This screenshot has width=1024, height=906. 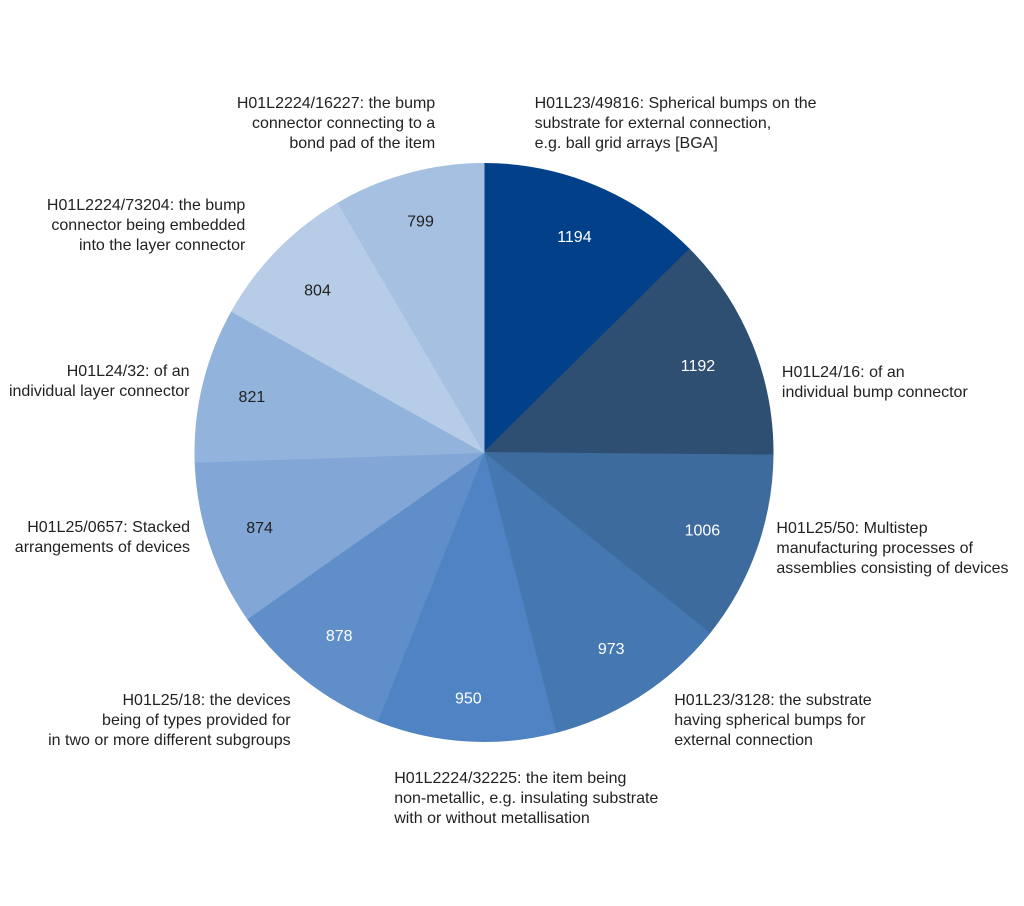 What do you see at coordinates (698, 366) in the screenshot?
I see `svg-text: 1192` at bounding box center [698, 366].